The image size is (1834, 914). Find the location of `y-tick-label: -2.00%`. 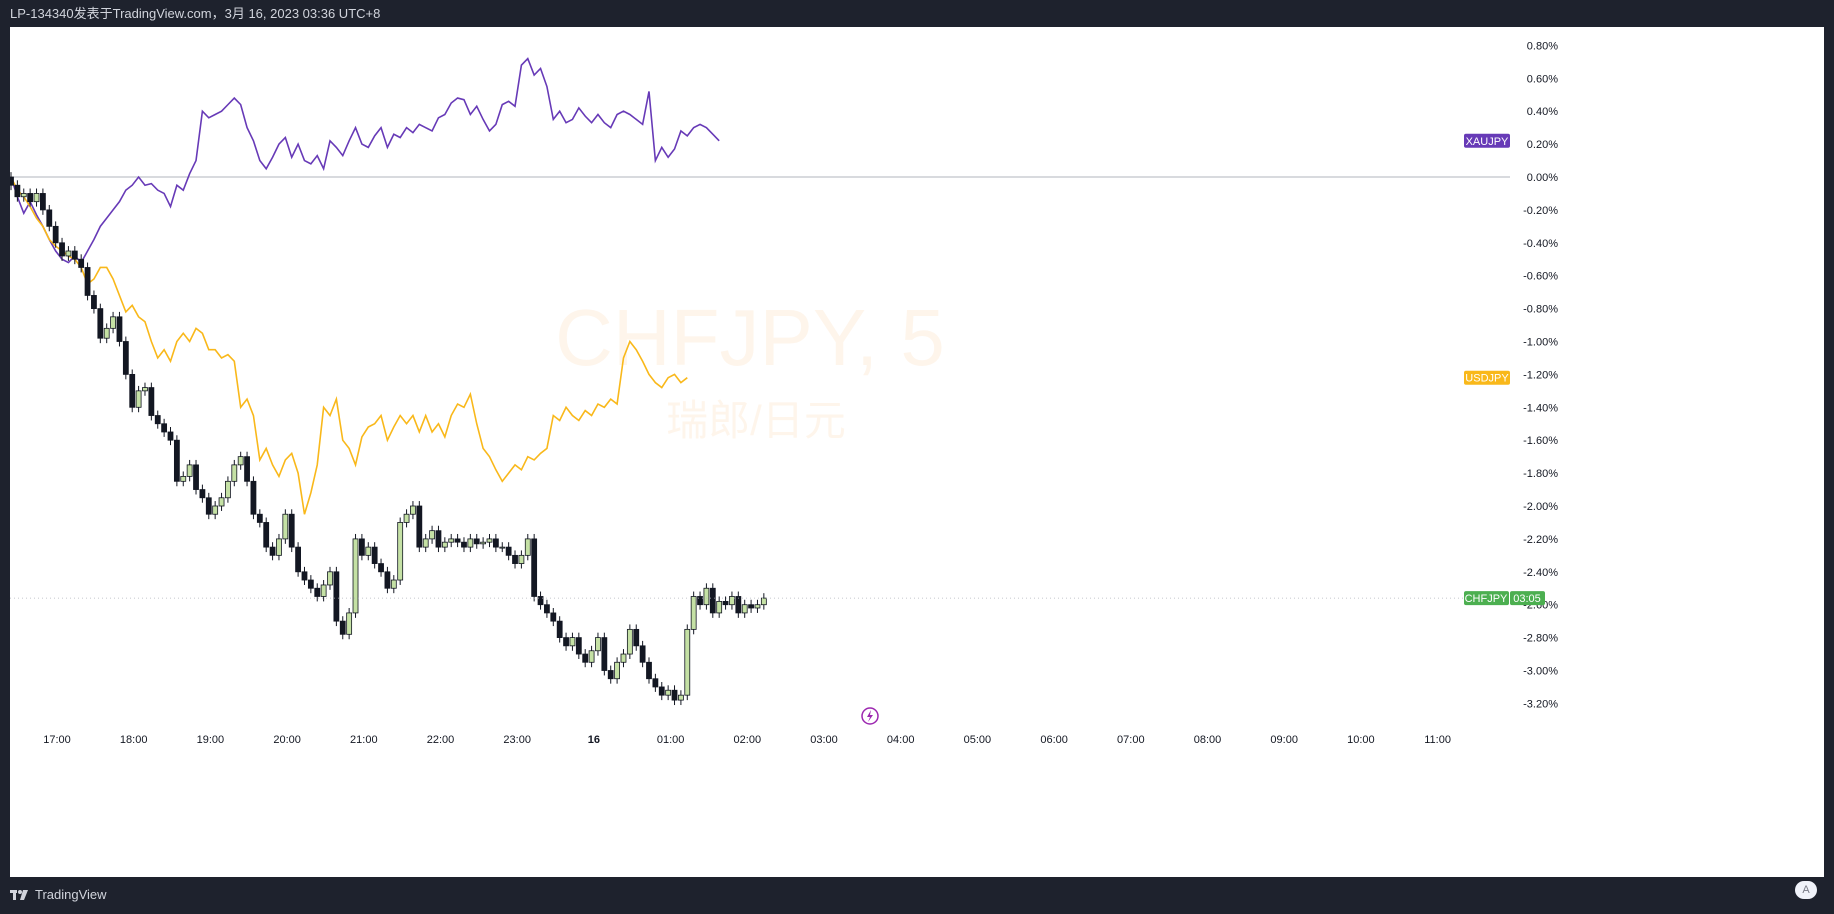

y-tick-label: -2.00% is located at coordinates (1540, 507).